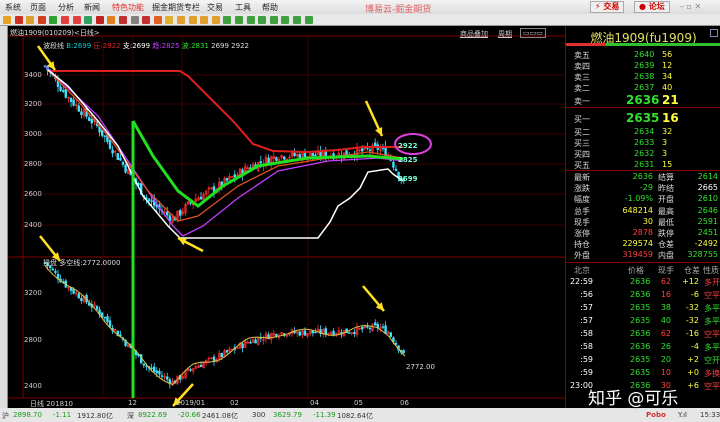 The width and height of the screenshot is (720, 422). I want to click on period-1-icon, so click(157, 20).